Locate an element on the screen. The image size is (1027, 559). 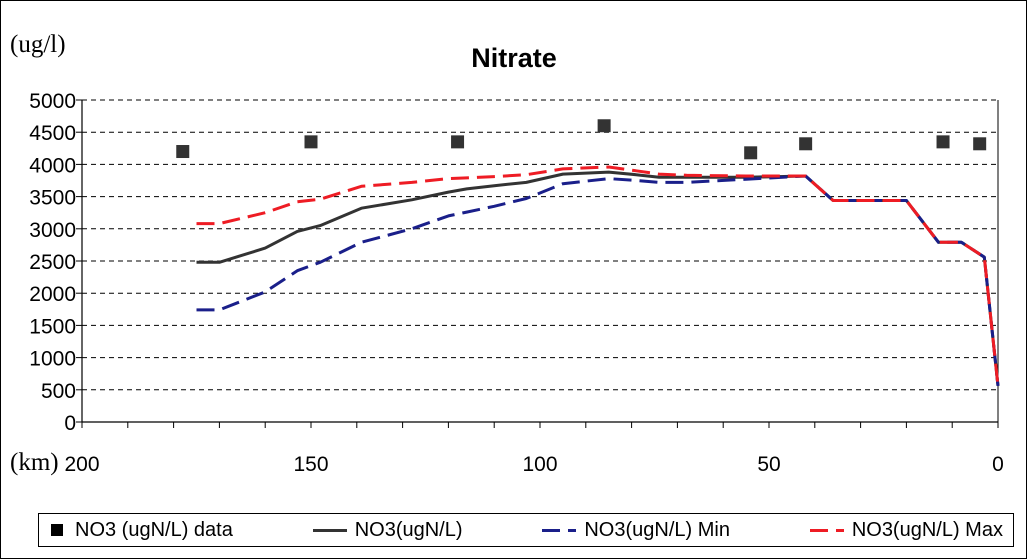
y-tick-label: 3500 is located at coordinates (52, 198).